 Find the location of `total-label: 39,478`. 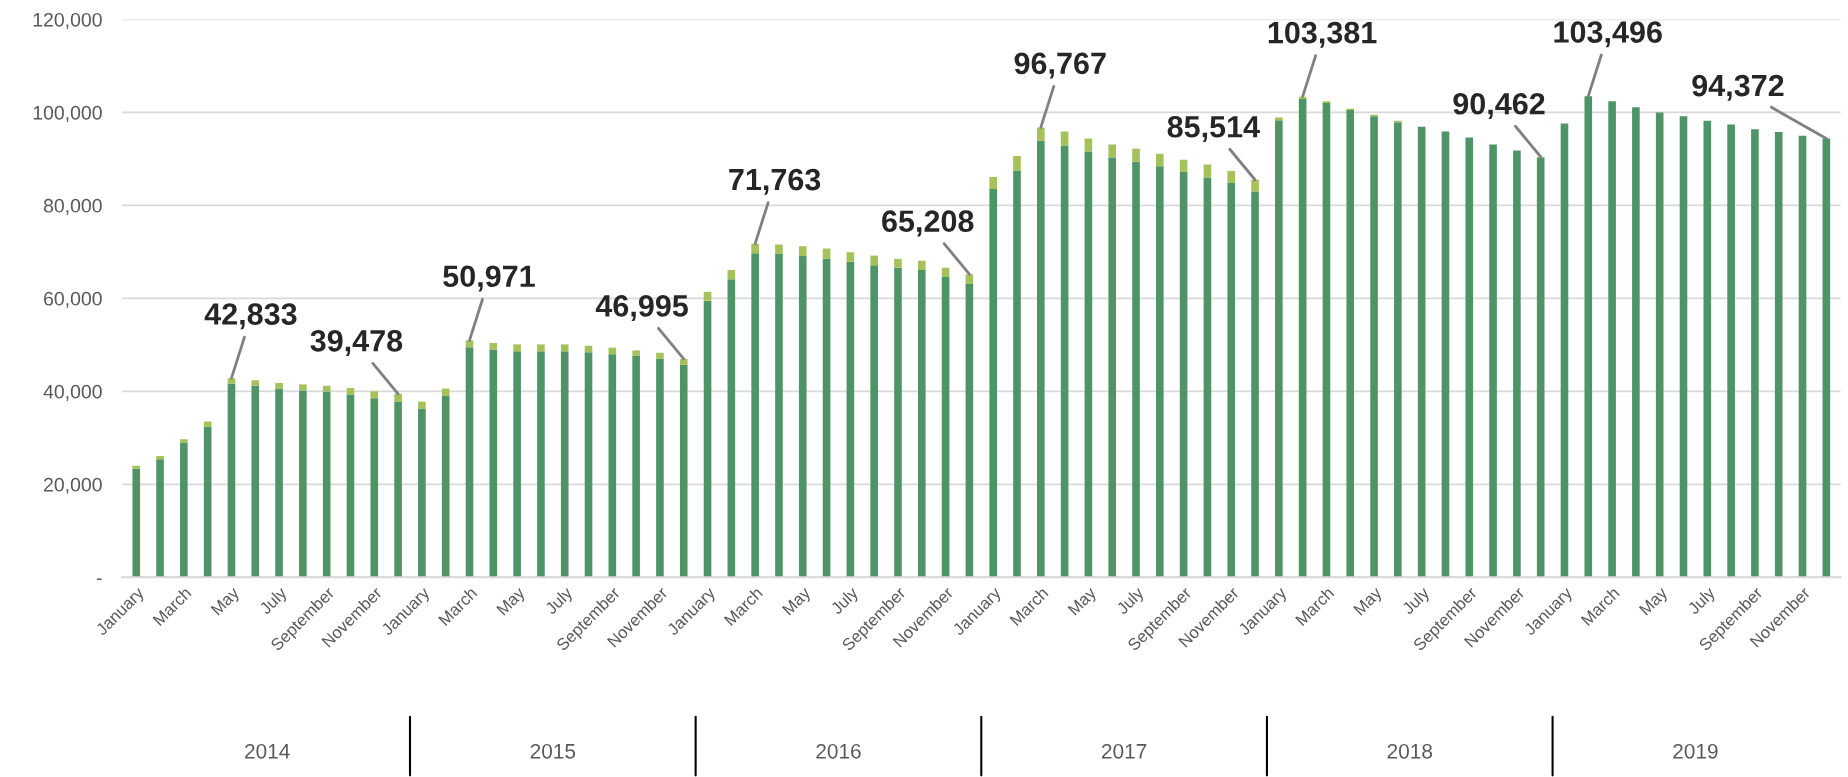

total-label: 39,478 is located at coordinates (356, 343).